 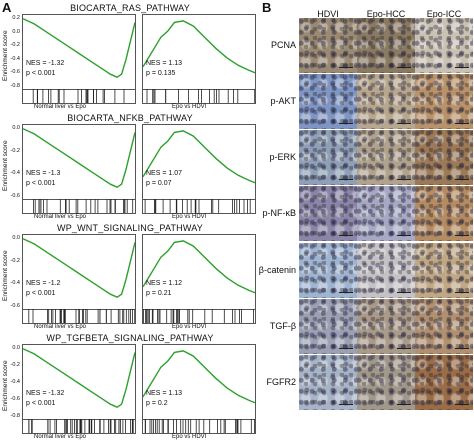 I want to click on nes-value: NES = 1.13, so click(x=164, y=63).